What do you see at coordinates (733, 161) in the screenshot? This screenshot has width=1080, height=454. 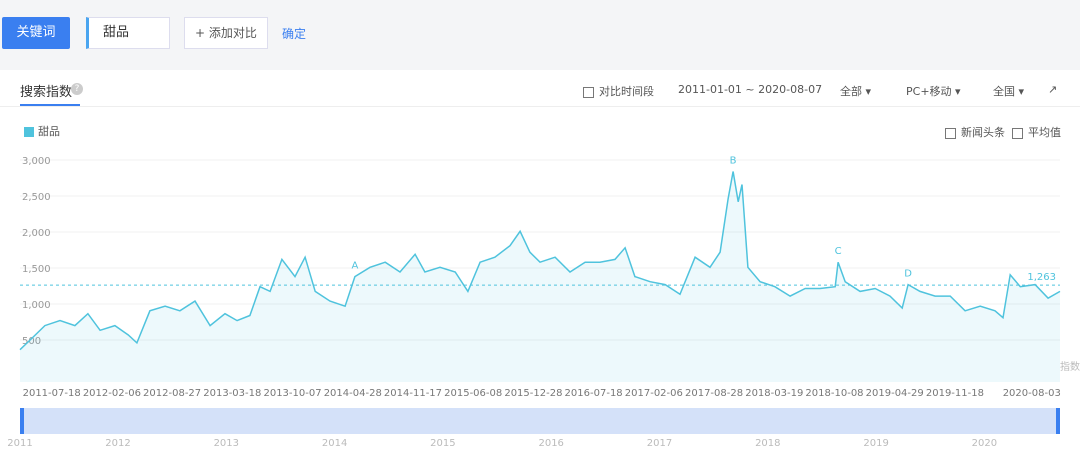 I see `annotation: B` at bounding box center [733, 161].